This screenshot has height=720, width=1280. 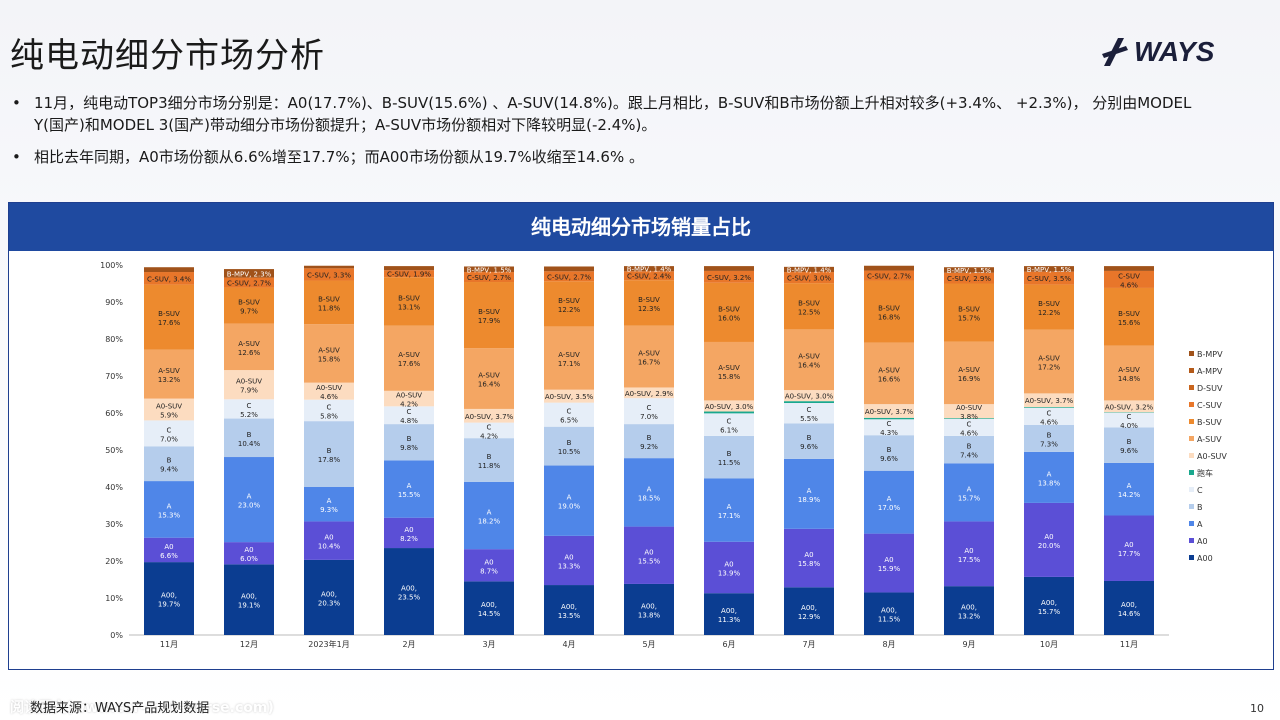 What do you see at coordinates (249, 312) in the screenshot?
I see `data-label-value: 9.7%` at bounding box center [249, 312].